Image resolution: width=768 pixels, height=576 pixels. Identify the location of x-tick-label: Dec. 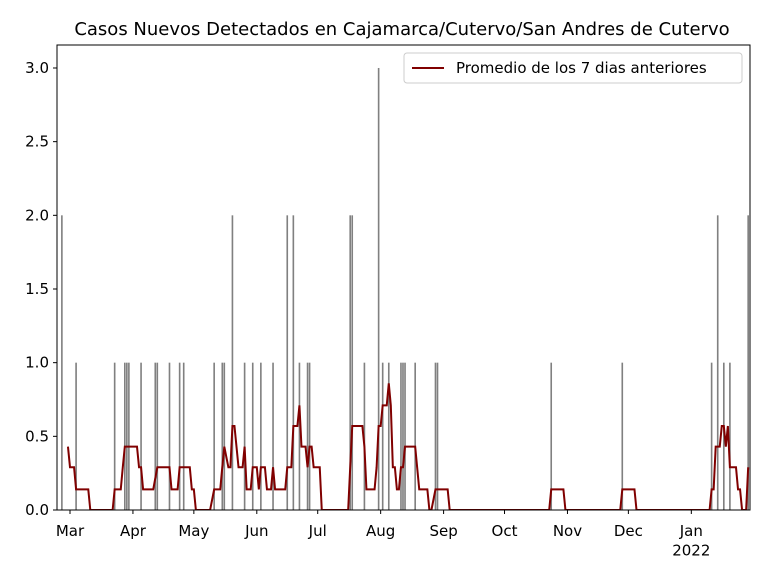
(628, 531).